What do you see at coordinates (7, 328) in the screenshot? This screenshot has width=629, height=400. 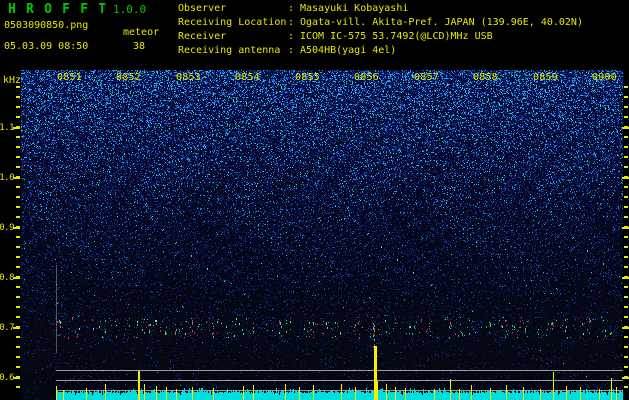 I see `y-tick-label: 0.7` at bounding box center [7, 328].